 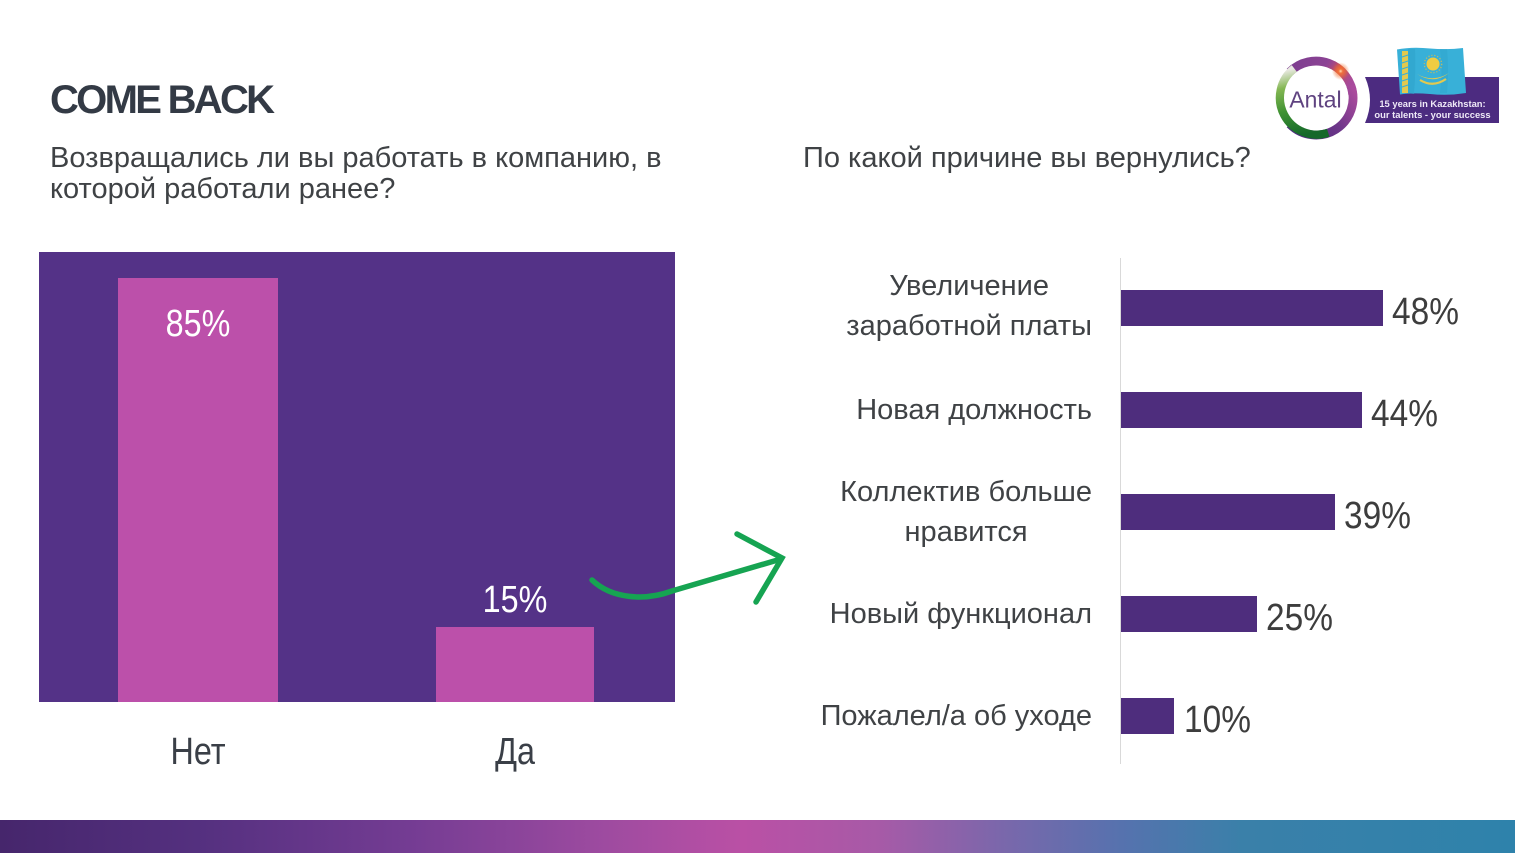 What do you see at coordinates (1432, 114) in the screenshot?
I see `svg-text: our talents - your success` at bounding box center [1432, 114].